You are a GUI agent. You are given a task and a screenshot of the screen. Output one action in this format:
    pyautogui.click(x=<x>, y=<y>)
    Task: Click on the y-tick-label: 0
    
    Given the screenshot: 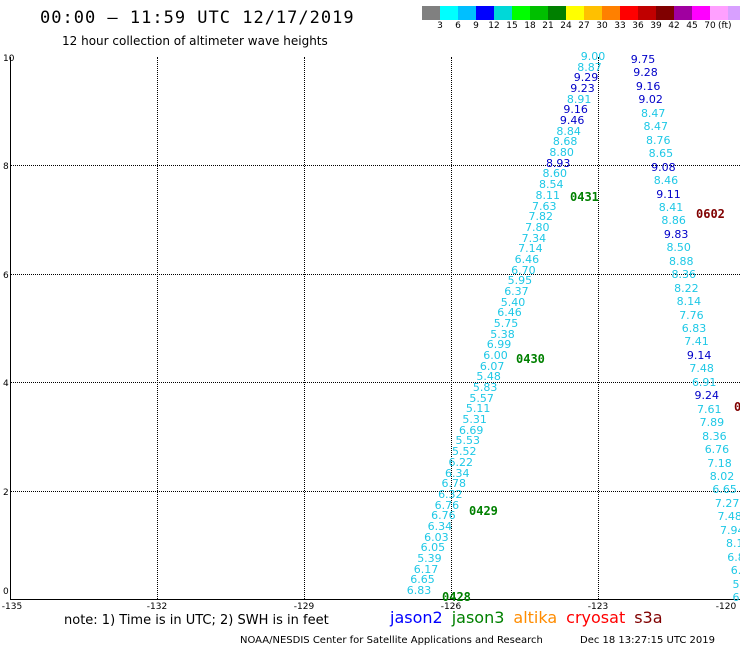 What is the action you would take?
    pyautogui.click(x=6, y=592)
    